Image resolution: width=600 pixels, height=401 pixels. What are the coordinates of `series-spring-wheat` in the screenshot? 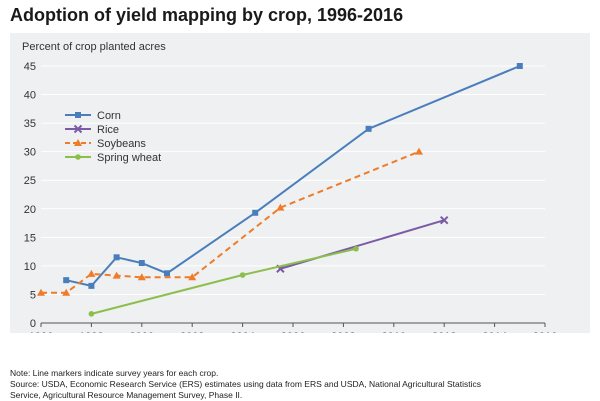 It's located at (223, 281).